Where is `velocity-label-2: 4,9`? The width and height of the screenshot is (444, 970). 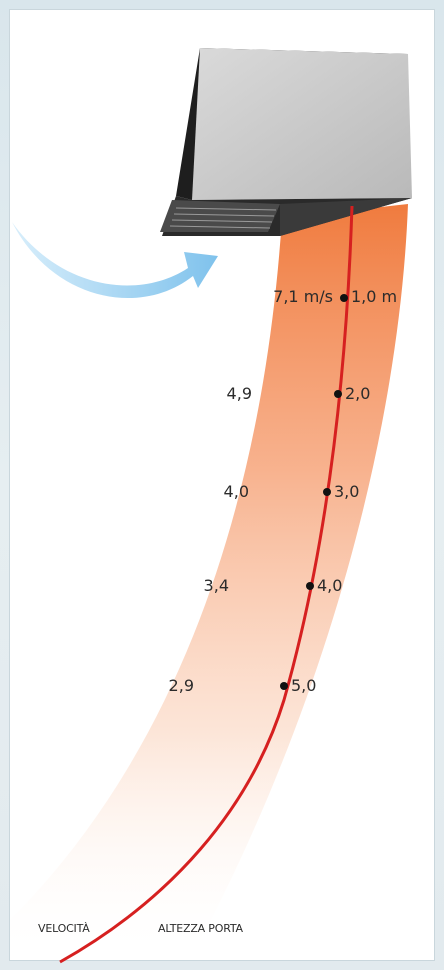
velocity-label-2: 4,9 is located at coordinates (239, 393).